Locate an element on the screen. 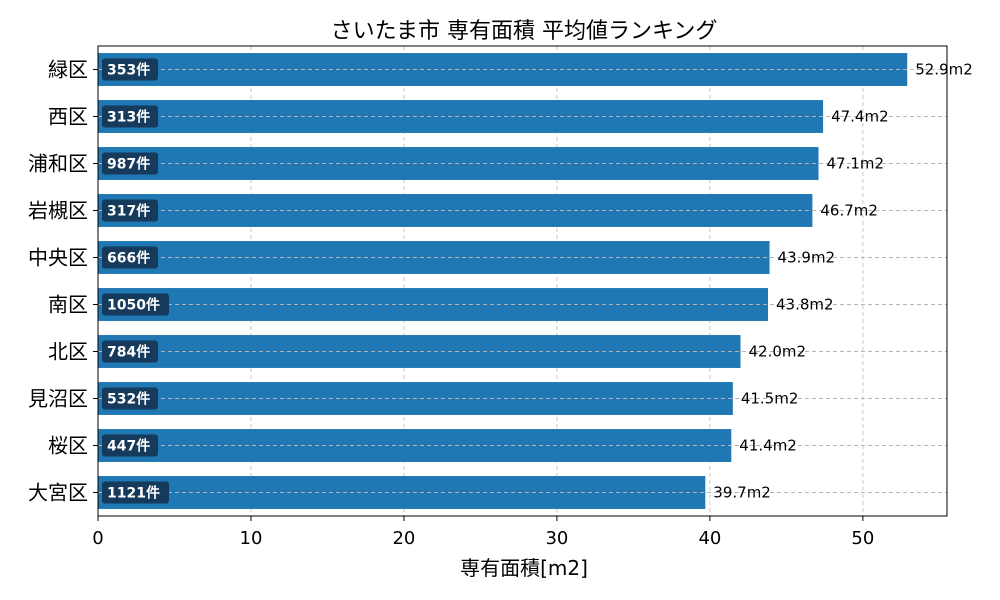  value-label-3: 46.7m2 is located at coordinates (849, 211).